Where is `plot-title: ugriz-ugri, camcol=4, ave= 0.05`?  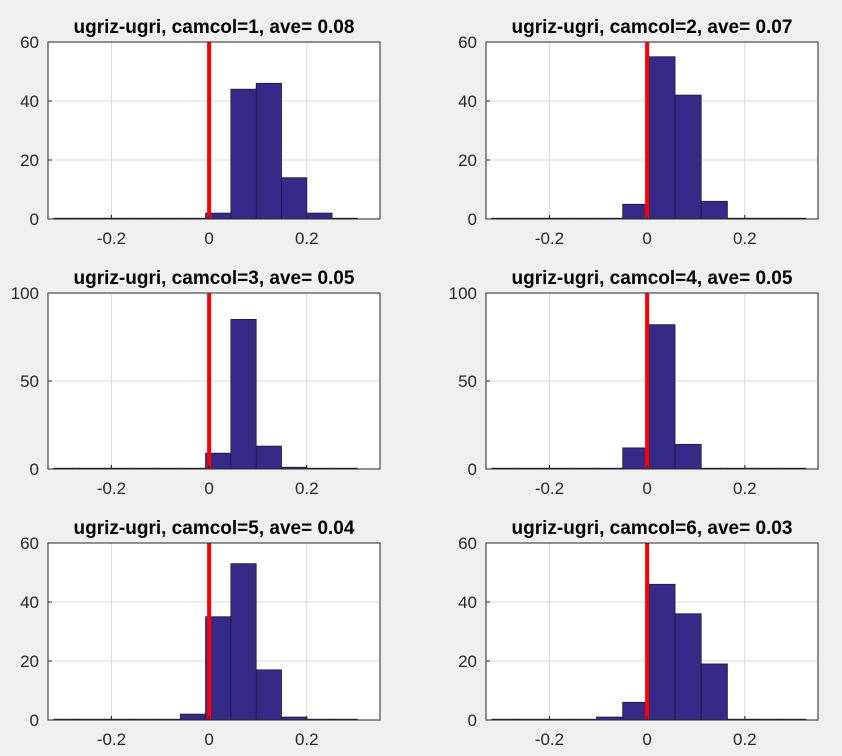 plot-title: ugriz-ugri, camcol=4, ave= 0.05 is located at coordinates (652, 278).